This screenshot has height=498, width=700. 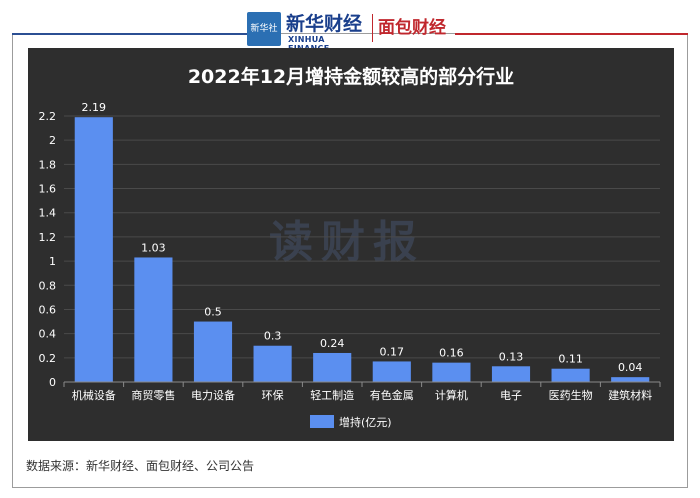 I want to click on data-label: 0.3, so click(x=273, y=336).